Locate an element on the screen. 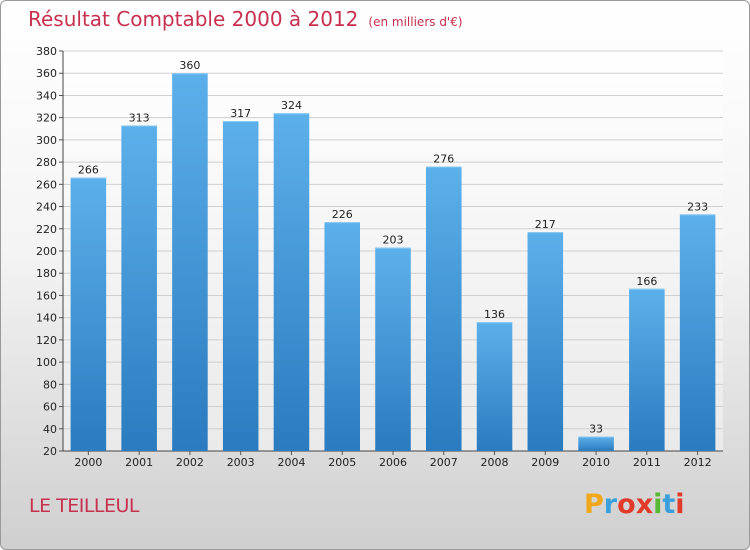  data-label: 324 is located at coordinates (291, 105).